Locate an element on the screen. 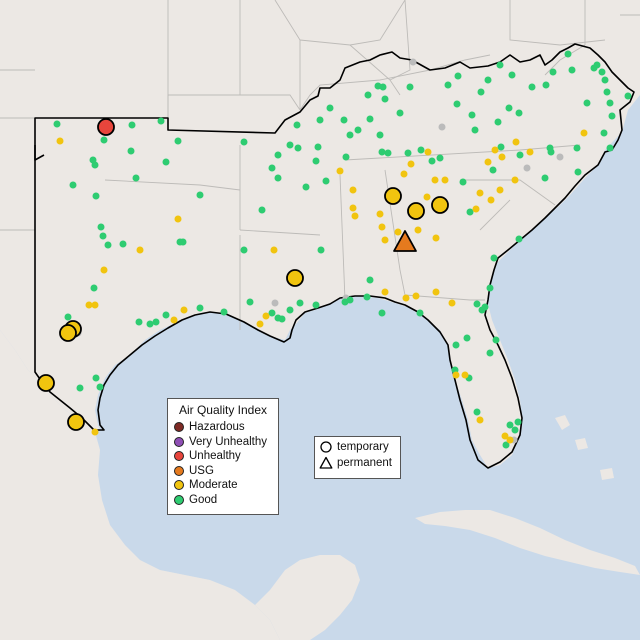 This screenshot has width=640, height=640. unhealthy-swatch is located at coordinates (179, 456).